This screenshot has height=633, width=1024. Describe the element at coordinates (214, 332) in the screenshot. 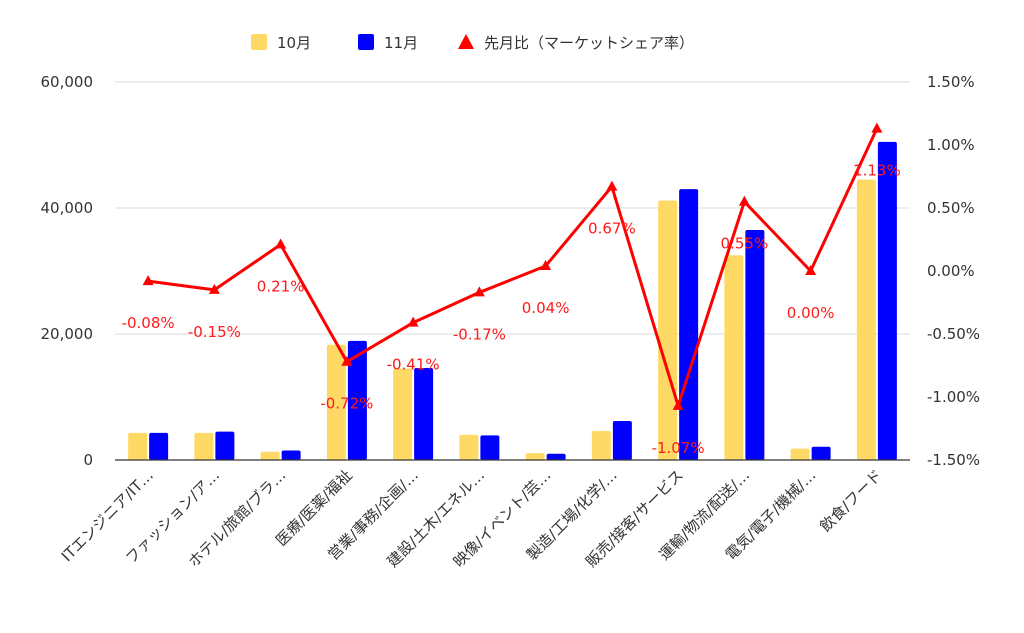

I see `share-data-label: -0.15%` at that location.